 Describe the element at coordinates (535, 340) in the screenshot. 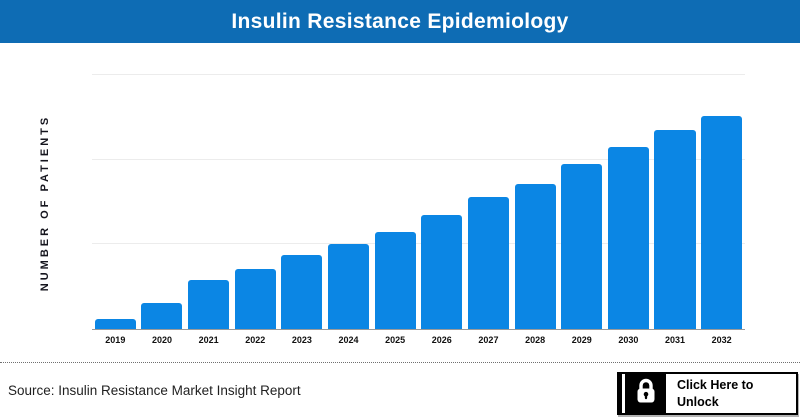

I see `x-axis-label-2028: 2028` at that location.